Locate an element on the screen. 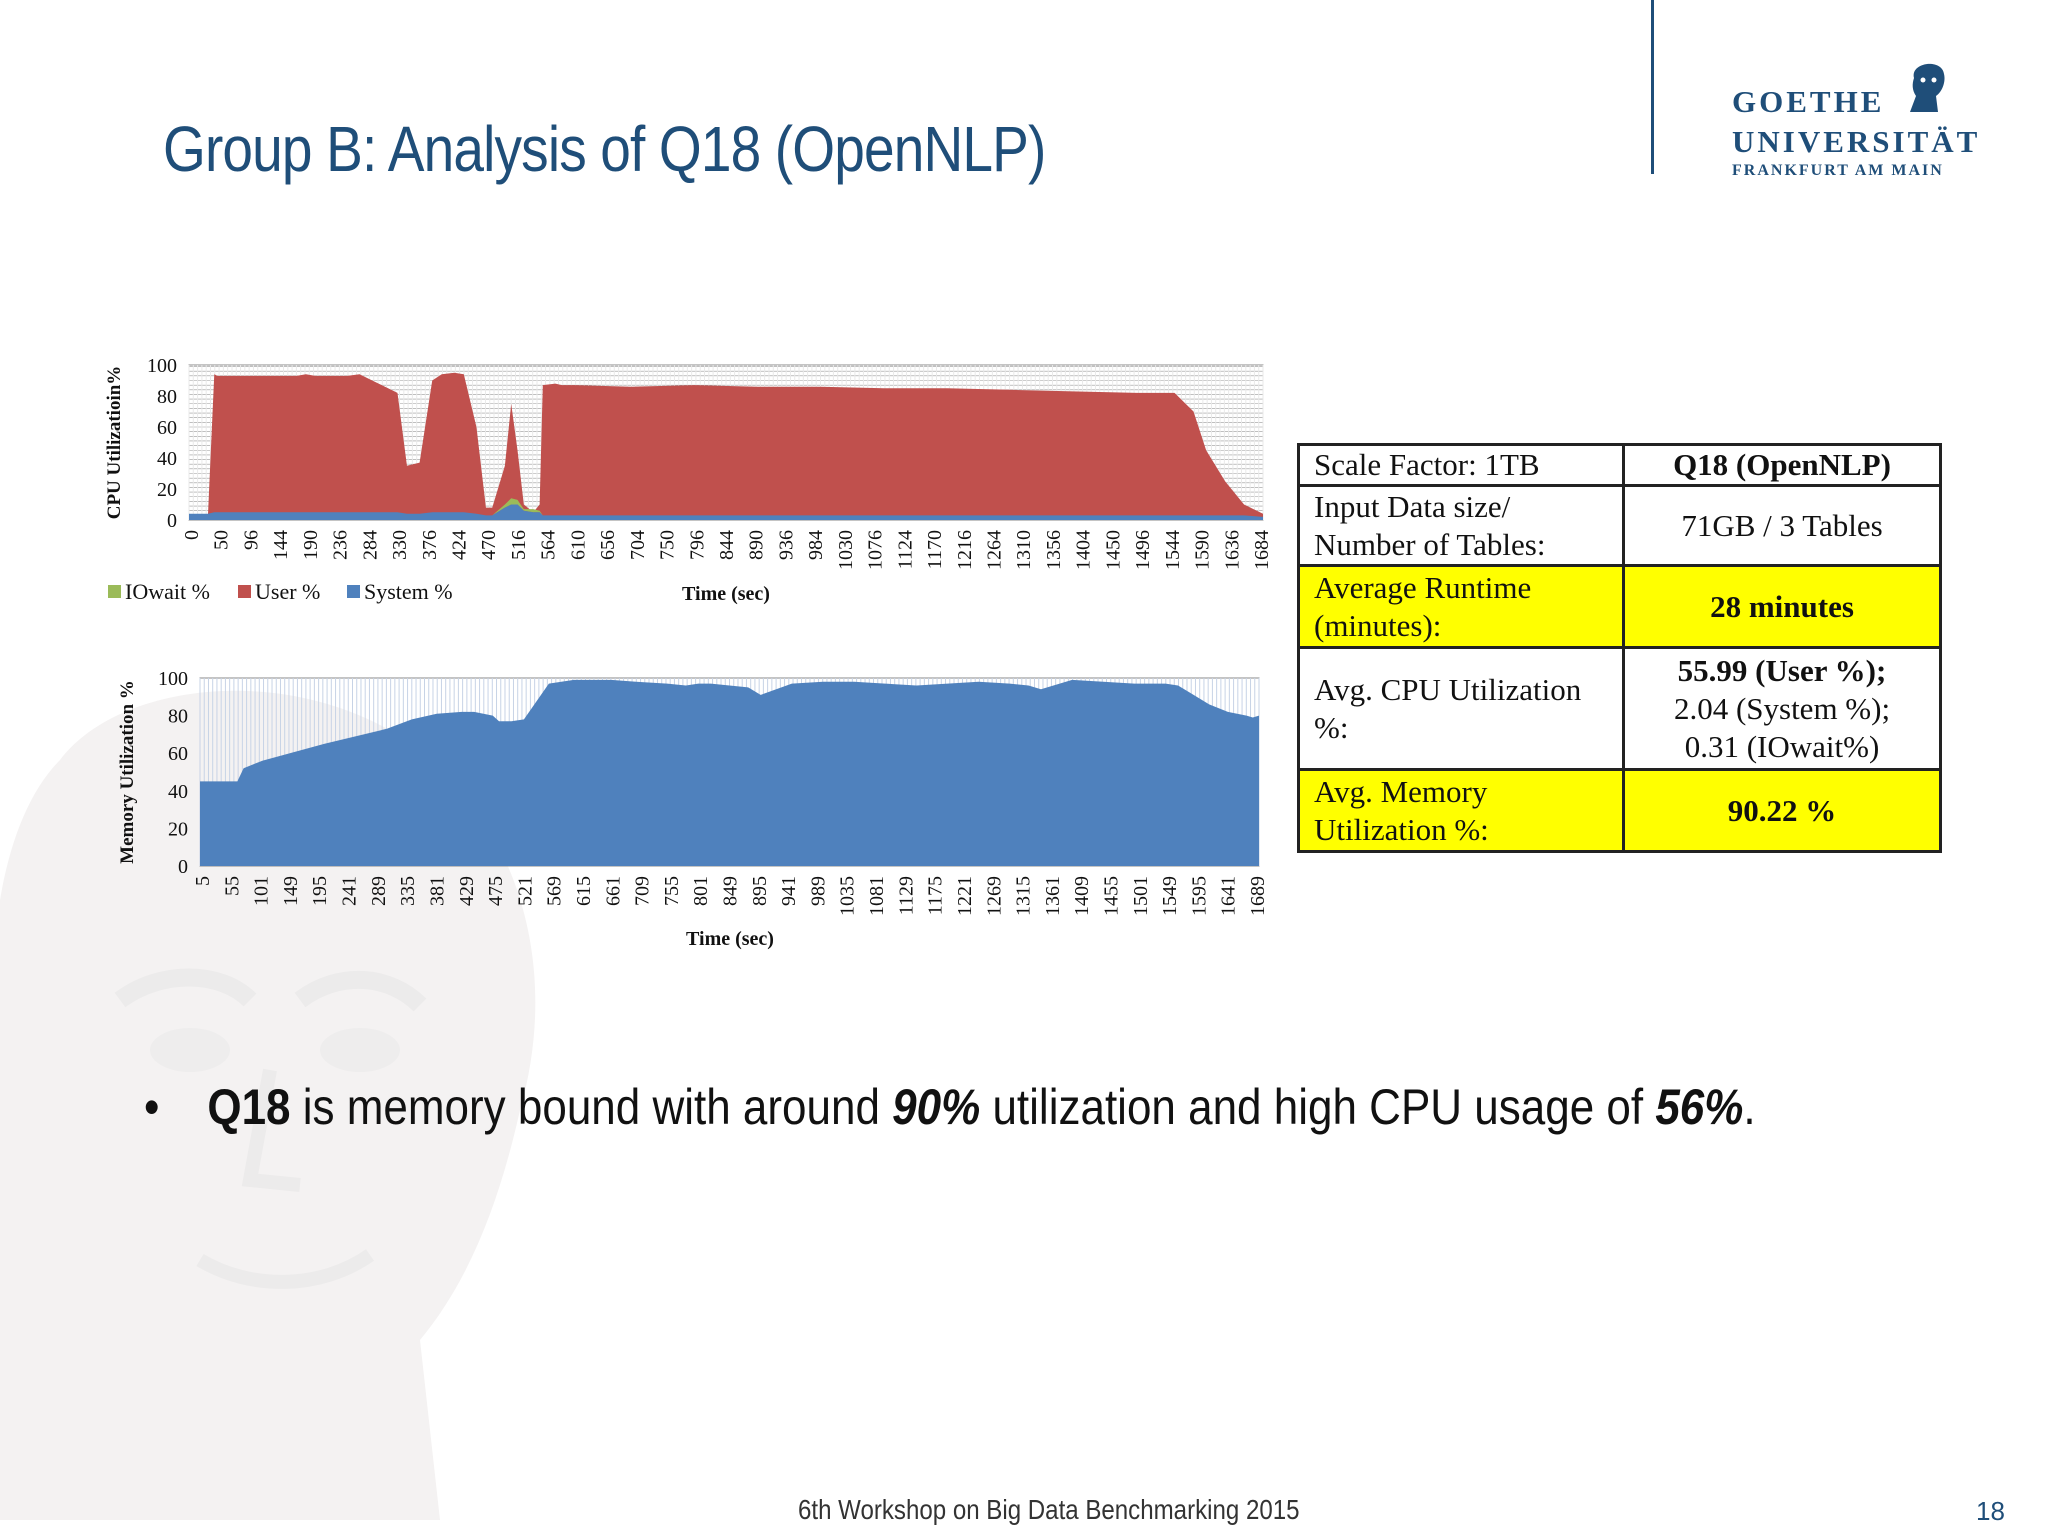 This screenshot has height=1536, width=2048. x-tick-label: 755 is located at coordinates (672, 891).